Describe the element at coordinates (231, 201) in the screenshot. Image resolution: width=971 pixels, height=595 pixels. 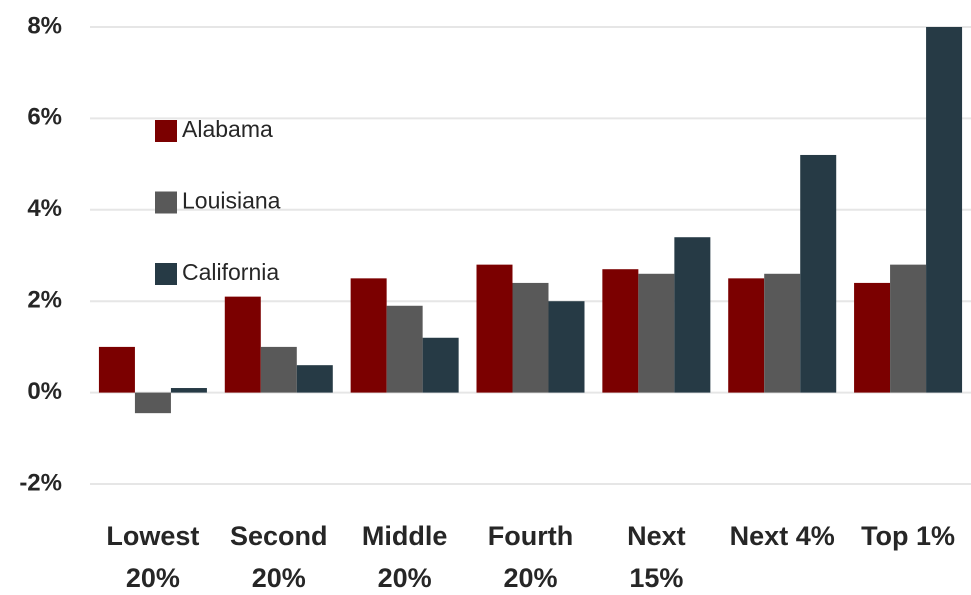
I see `legend-label: Louisiana` at that location.